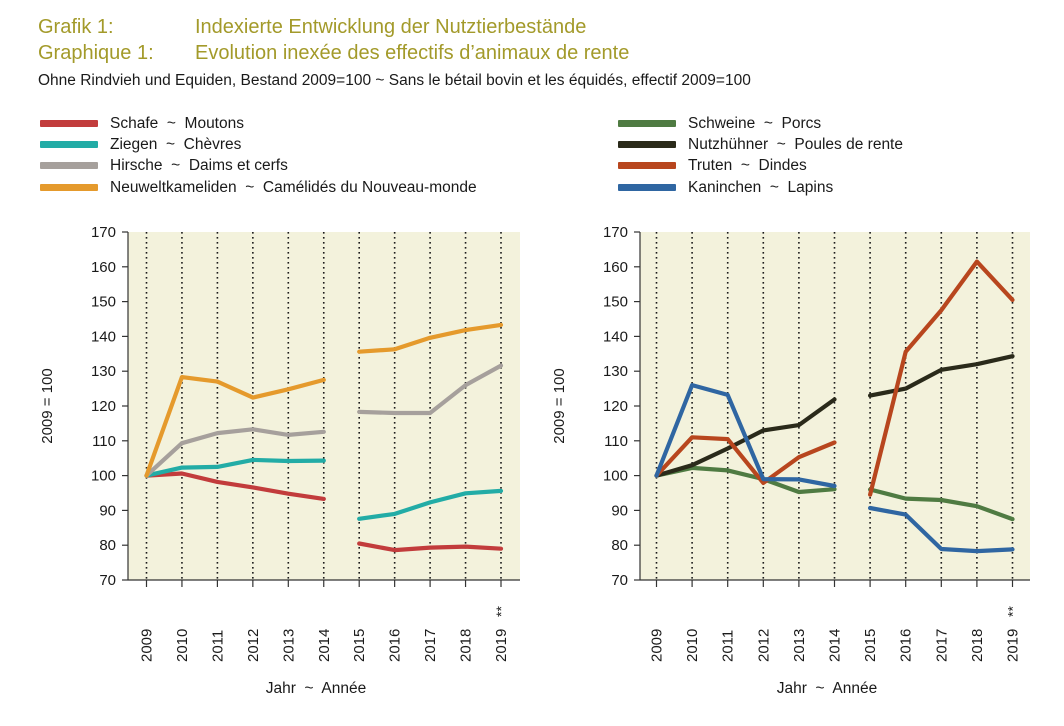 The image size is (1064, 726). What do you see at coordinates (827, 688) in the screenshot?
I see `x-axis-title-right: Jahr ~ Année` at bounding box center [827, 688].